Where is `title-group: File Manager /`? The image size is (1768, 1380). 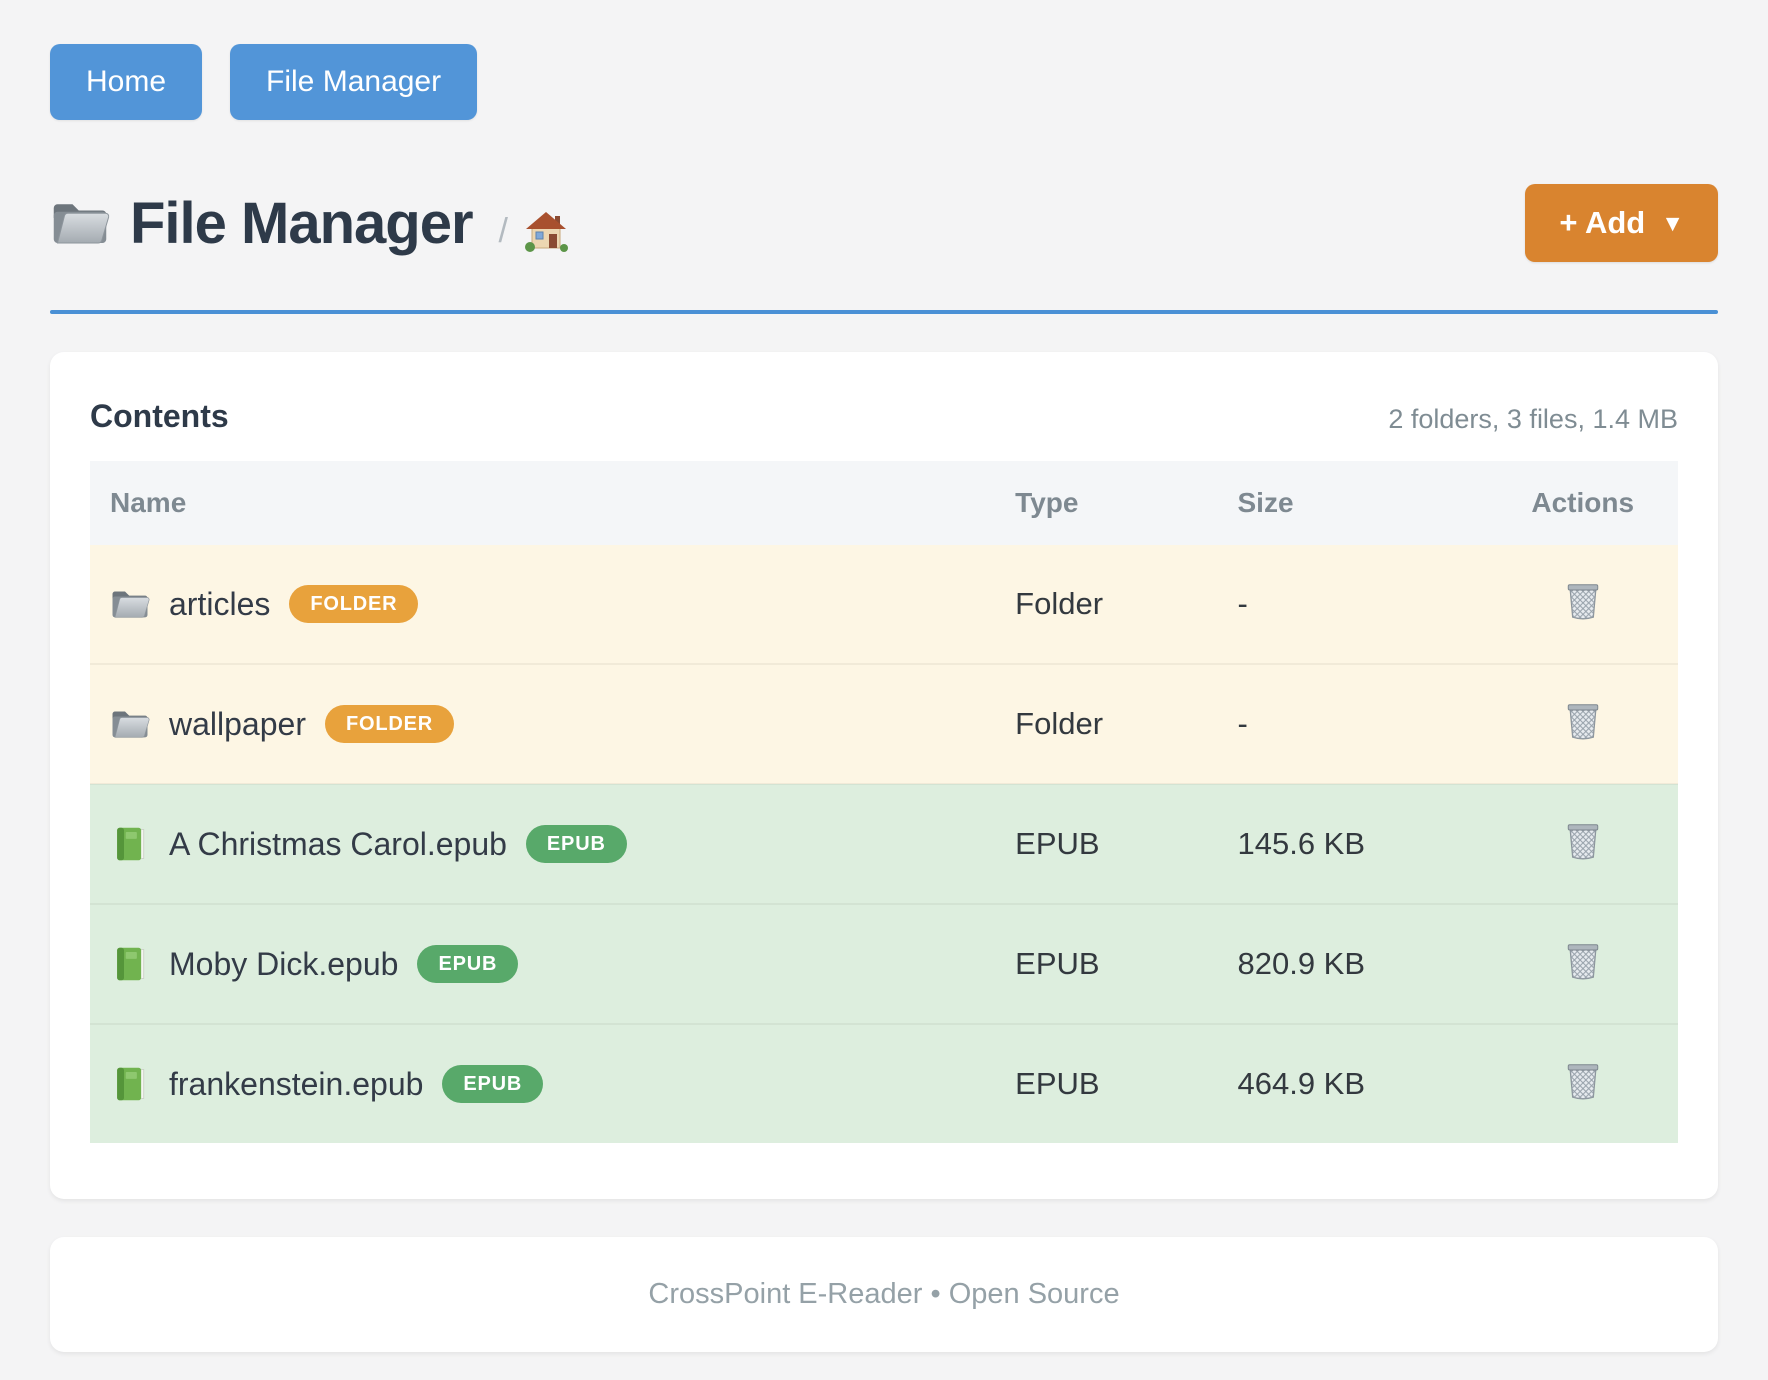 title-group: File Manager / is located at coordinates (309, 223).